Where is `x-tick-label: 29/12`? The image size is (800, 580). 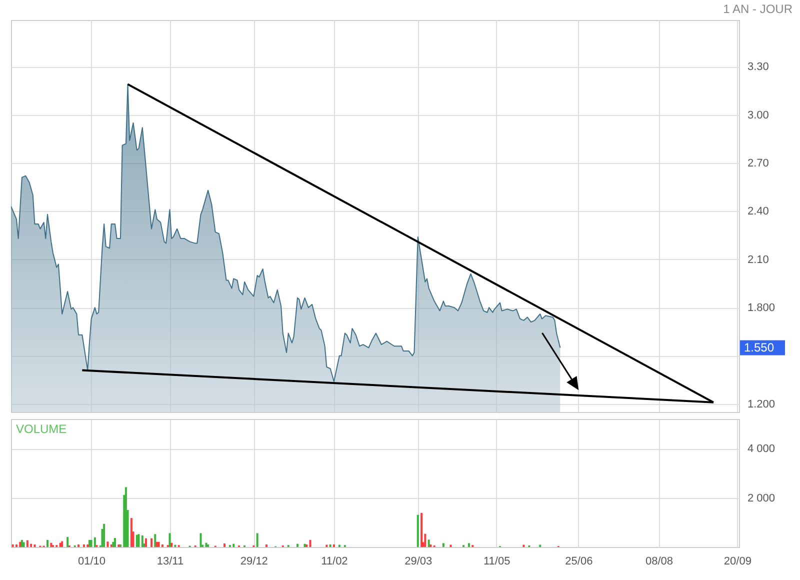 x-tick-label: 29/12 is located at coordinates (254, 562).